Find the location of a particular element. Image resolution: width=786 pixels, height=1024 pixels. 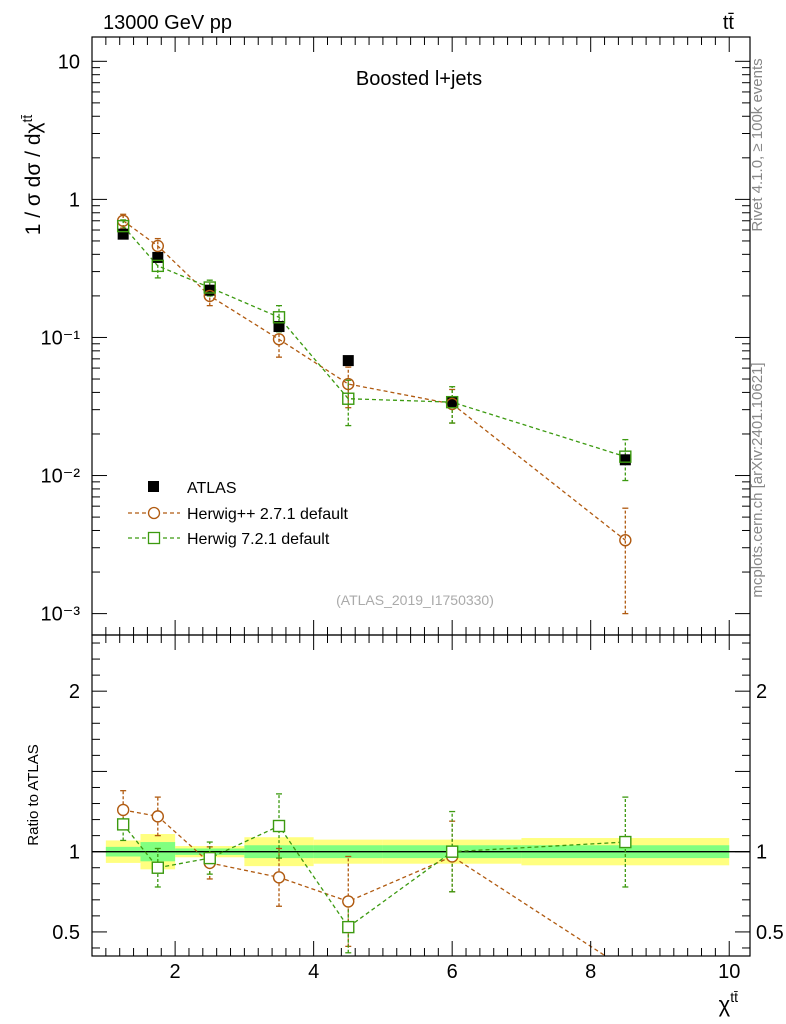

y-tick-label: 10⁻³ is located at coordinates (61, 615).